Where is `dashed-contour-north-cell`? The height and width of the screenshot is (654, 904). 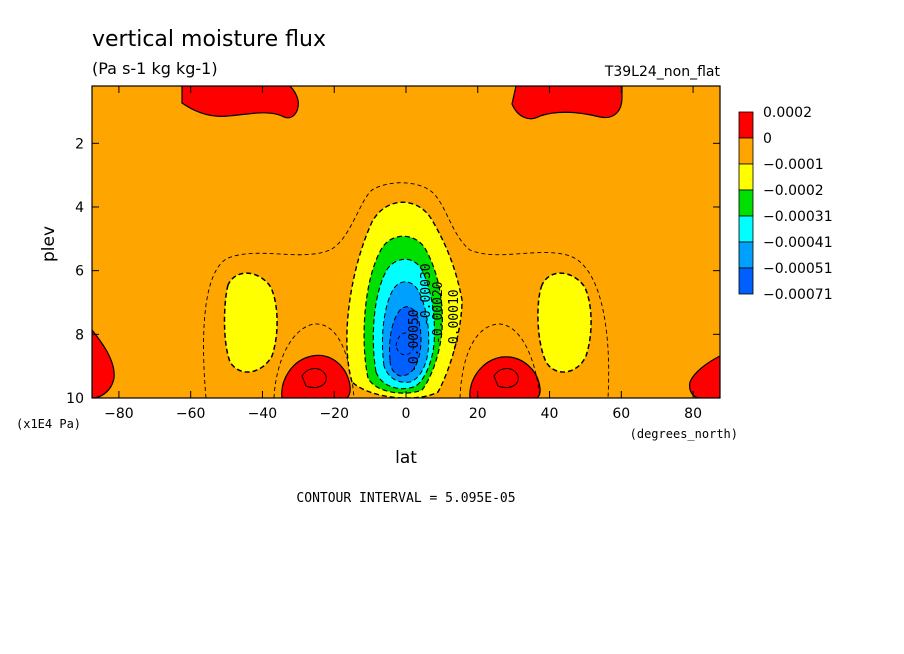
dashed-contour-north-cell is located at coordinates (500, 360).